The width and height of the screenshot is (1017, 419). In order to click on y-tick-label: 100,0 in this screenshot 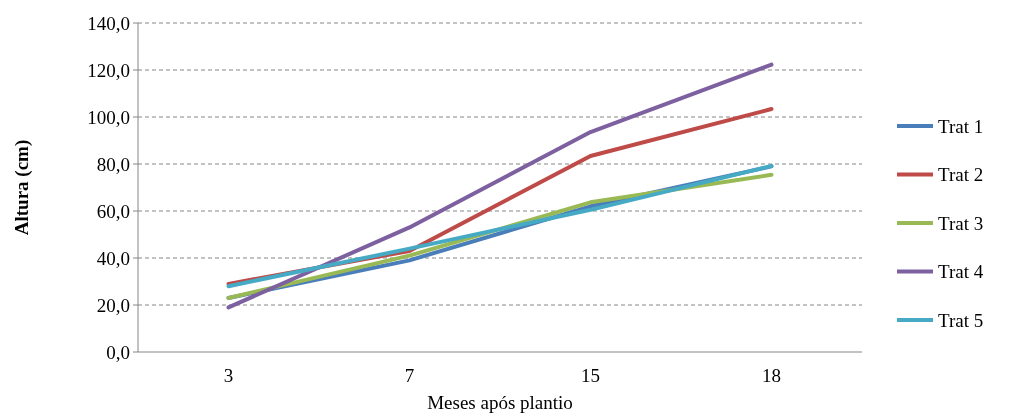, I will do `click(108, 117)`.